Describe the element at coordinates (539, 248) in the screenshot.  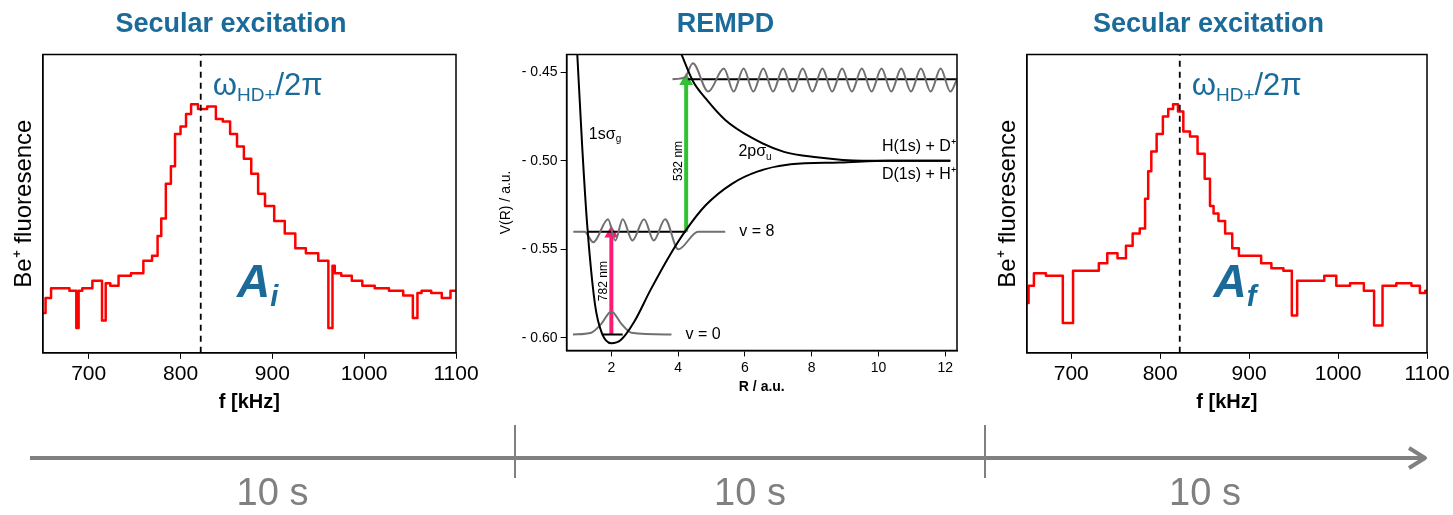
I see `y-tick-label: - 0.55` at that location.